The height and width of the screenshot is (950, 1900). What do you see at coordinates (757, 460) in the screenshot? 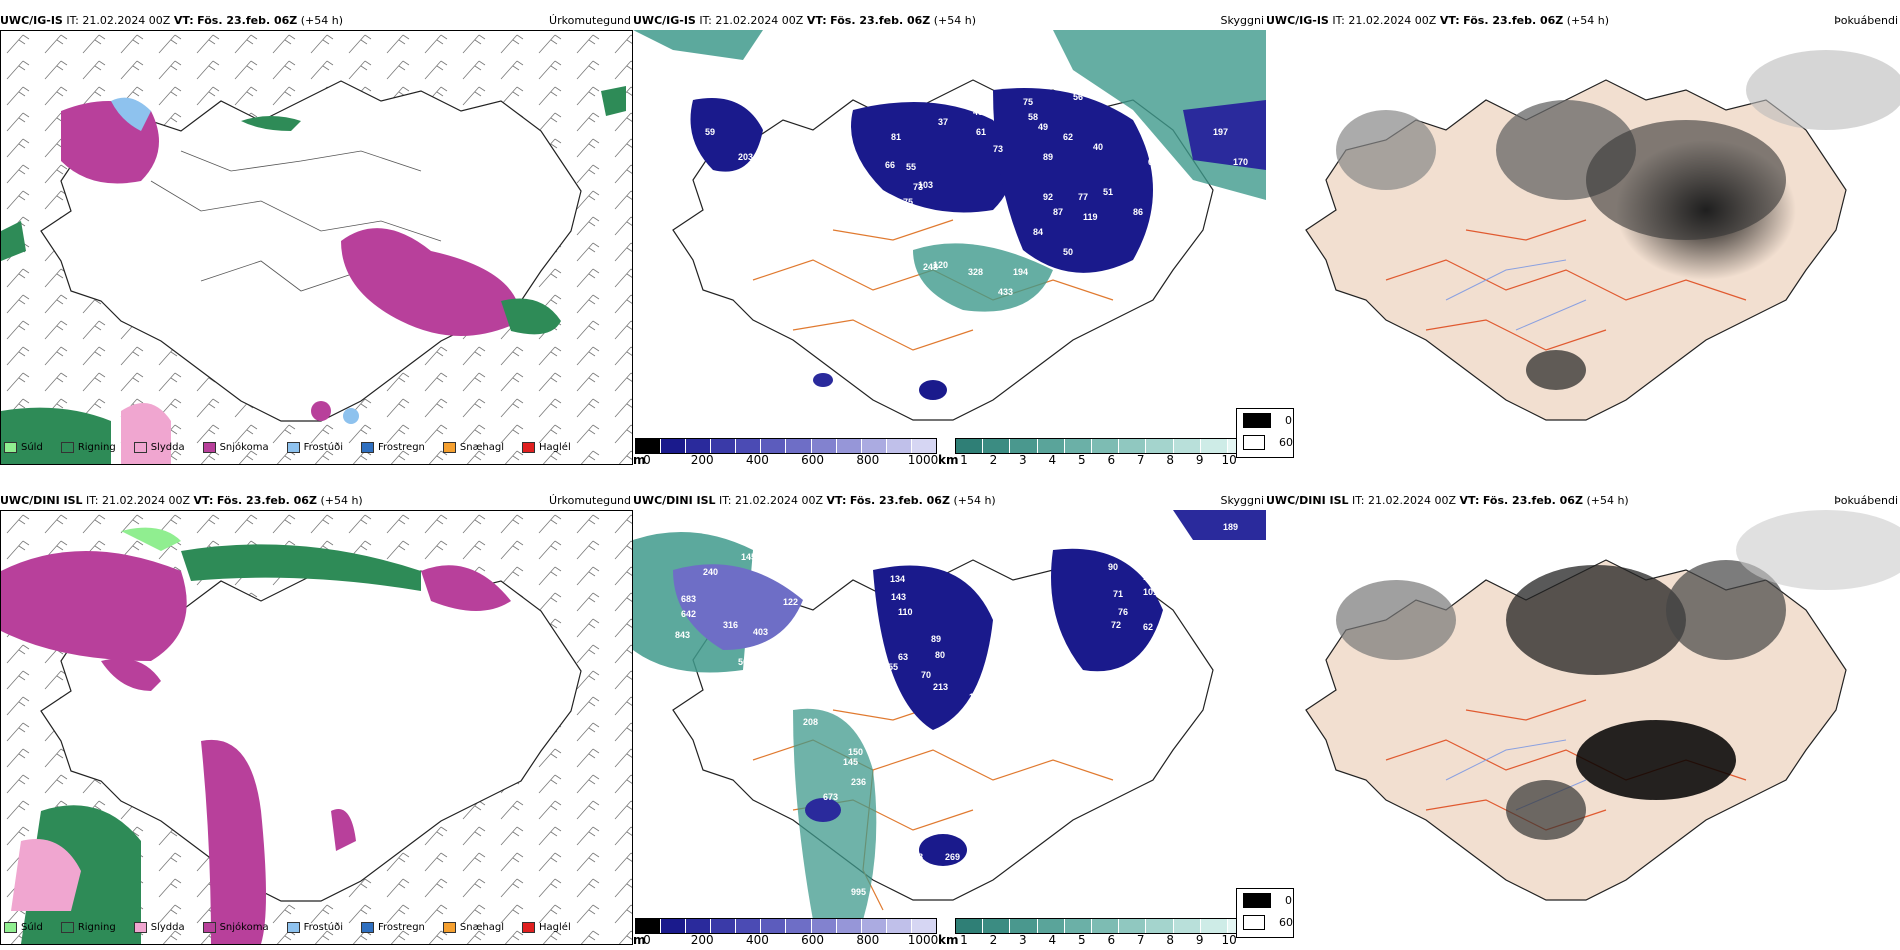
I see `colorbar-tick: 400` at bounding box center [757, 460].